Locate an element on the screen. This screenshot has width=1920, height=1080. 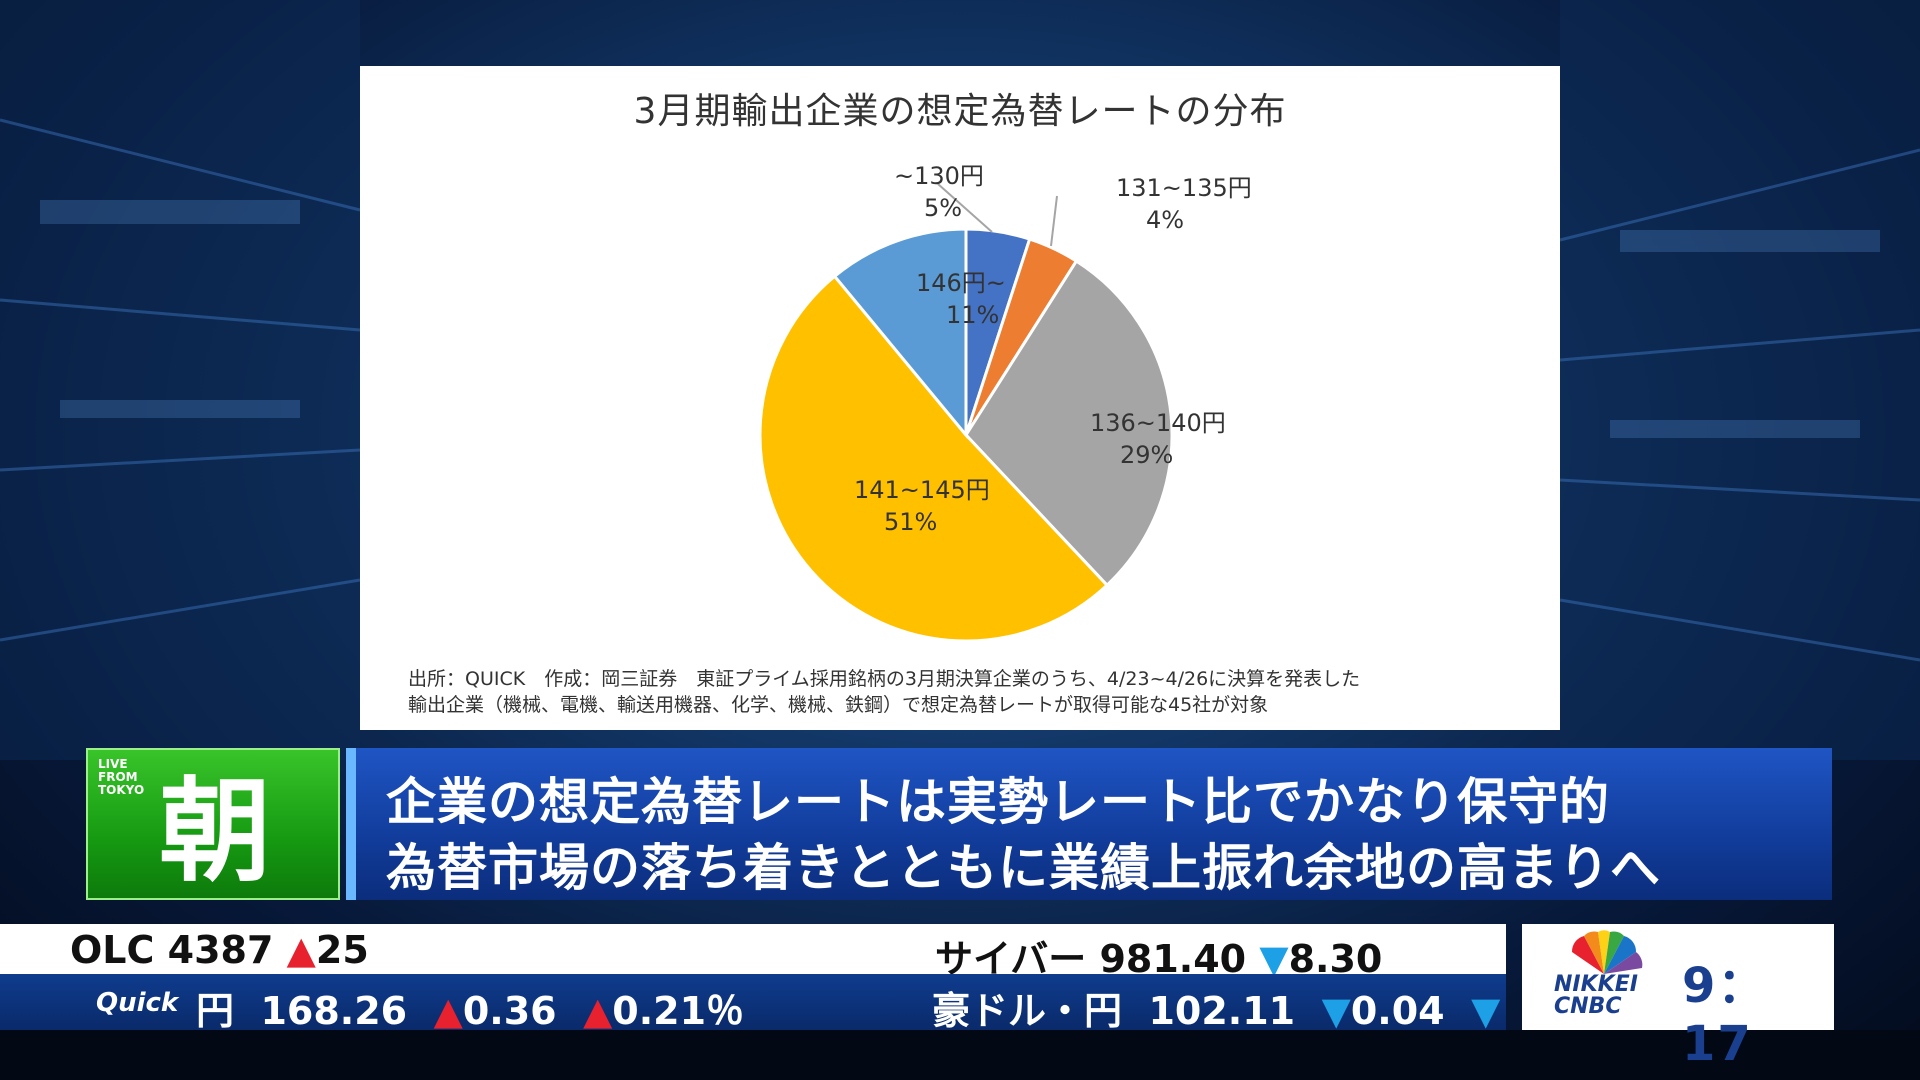
slice-label-3: 141~145円 is located at coordinates (922, 490).